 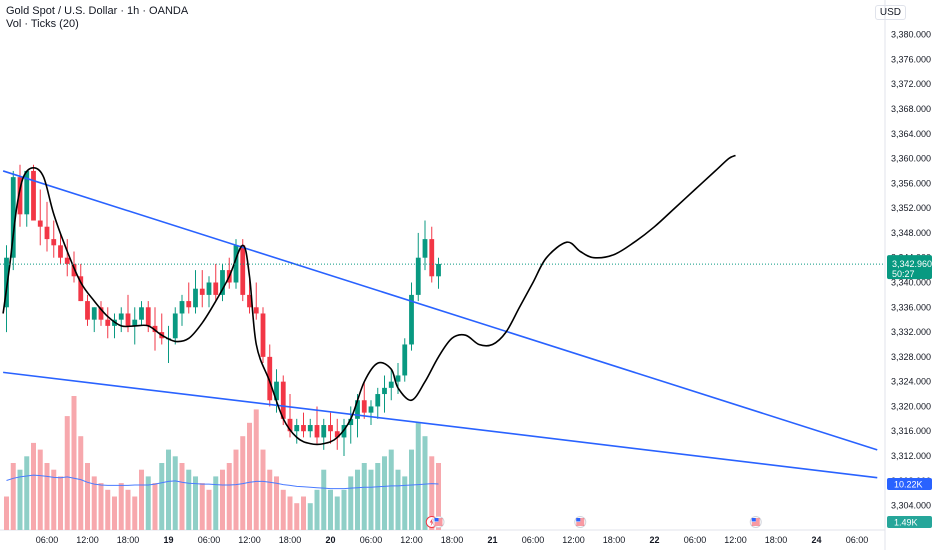 I want to click on volume-ma-series, so click(x=222, y=482).